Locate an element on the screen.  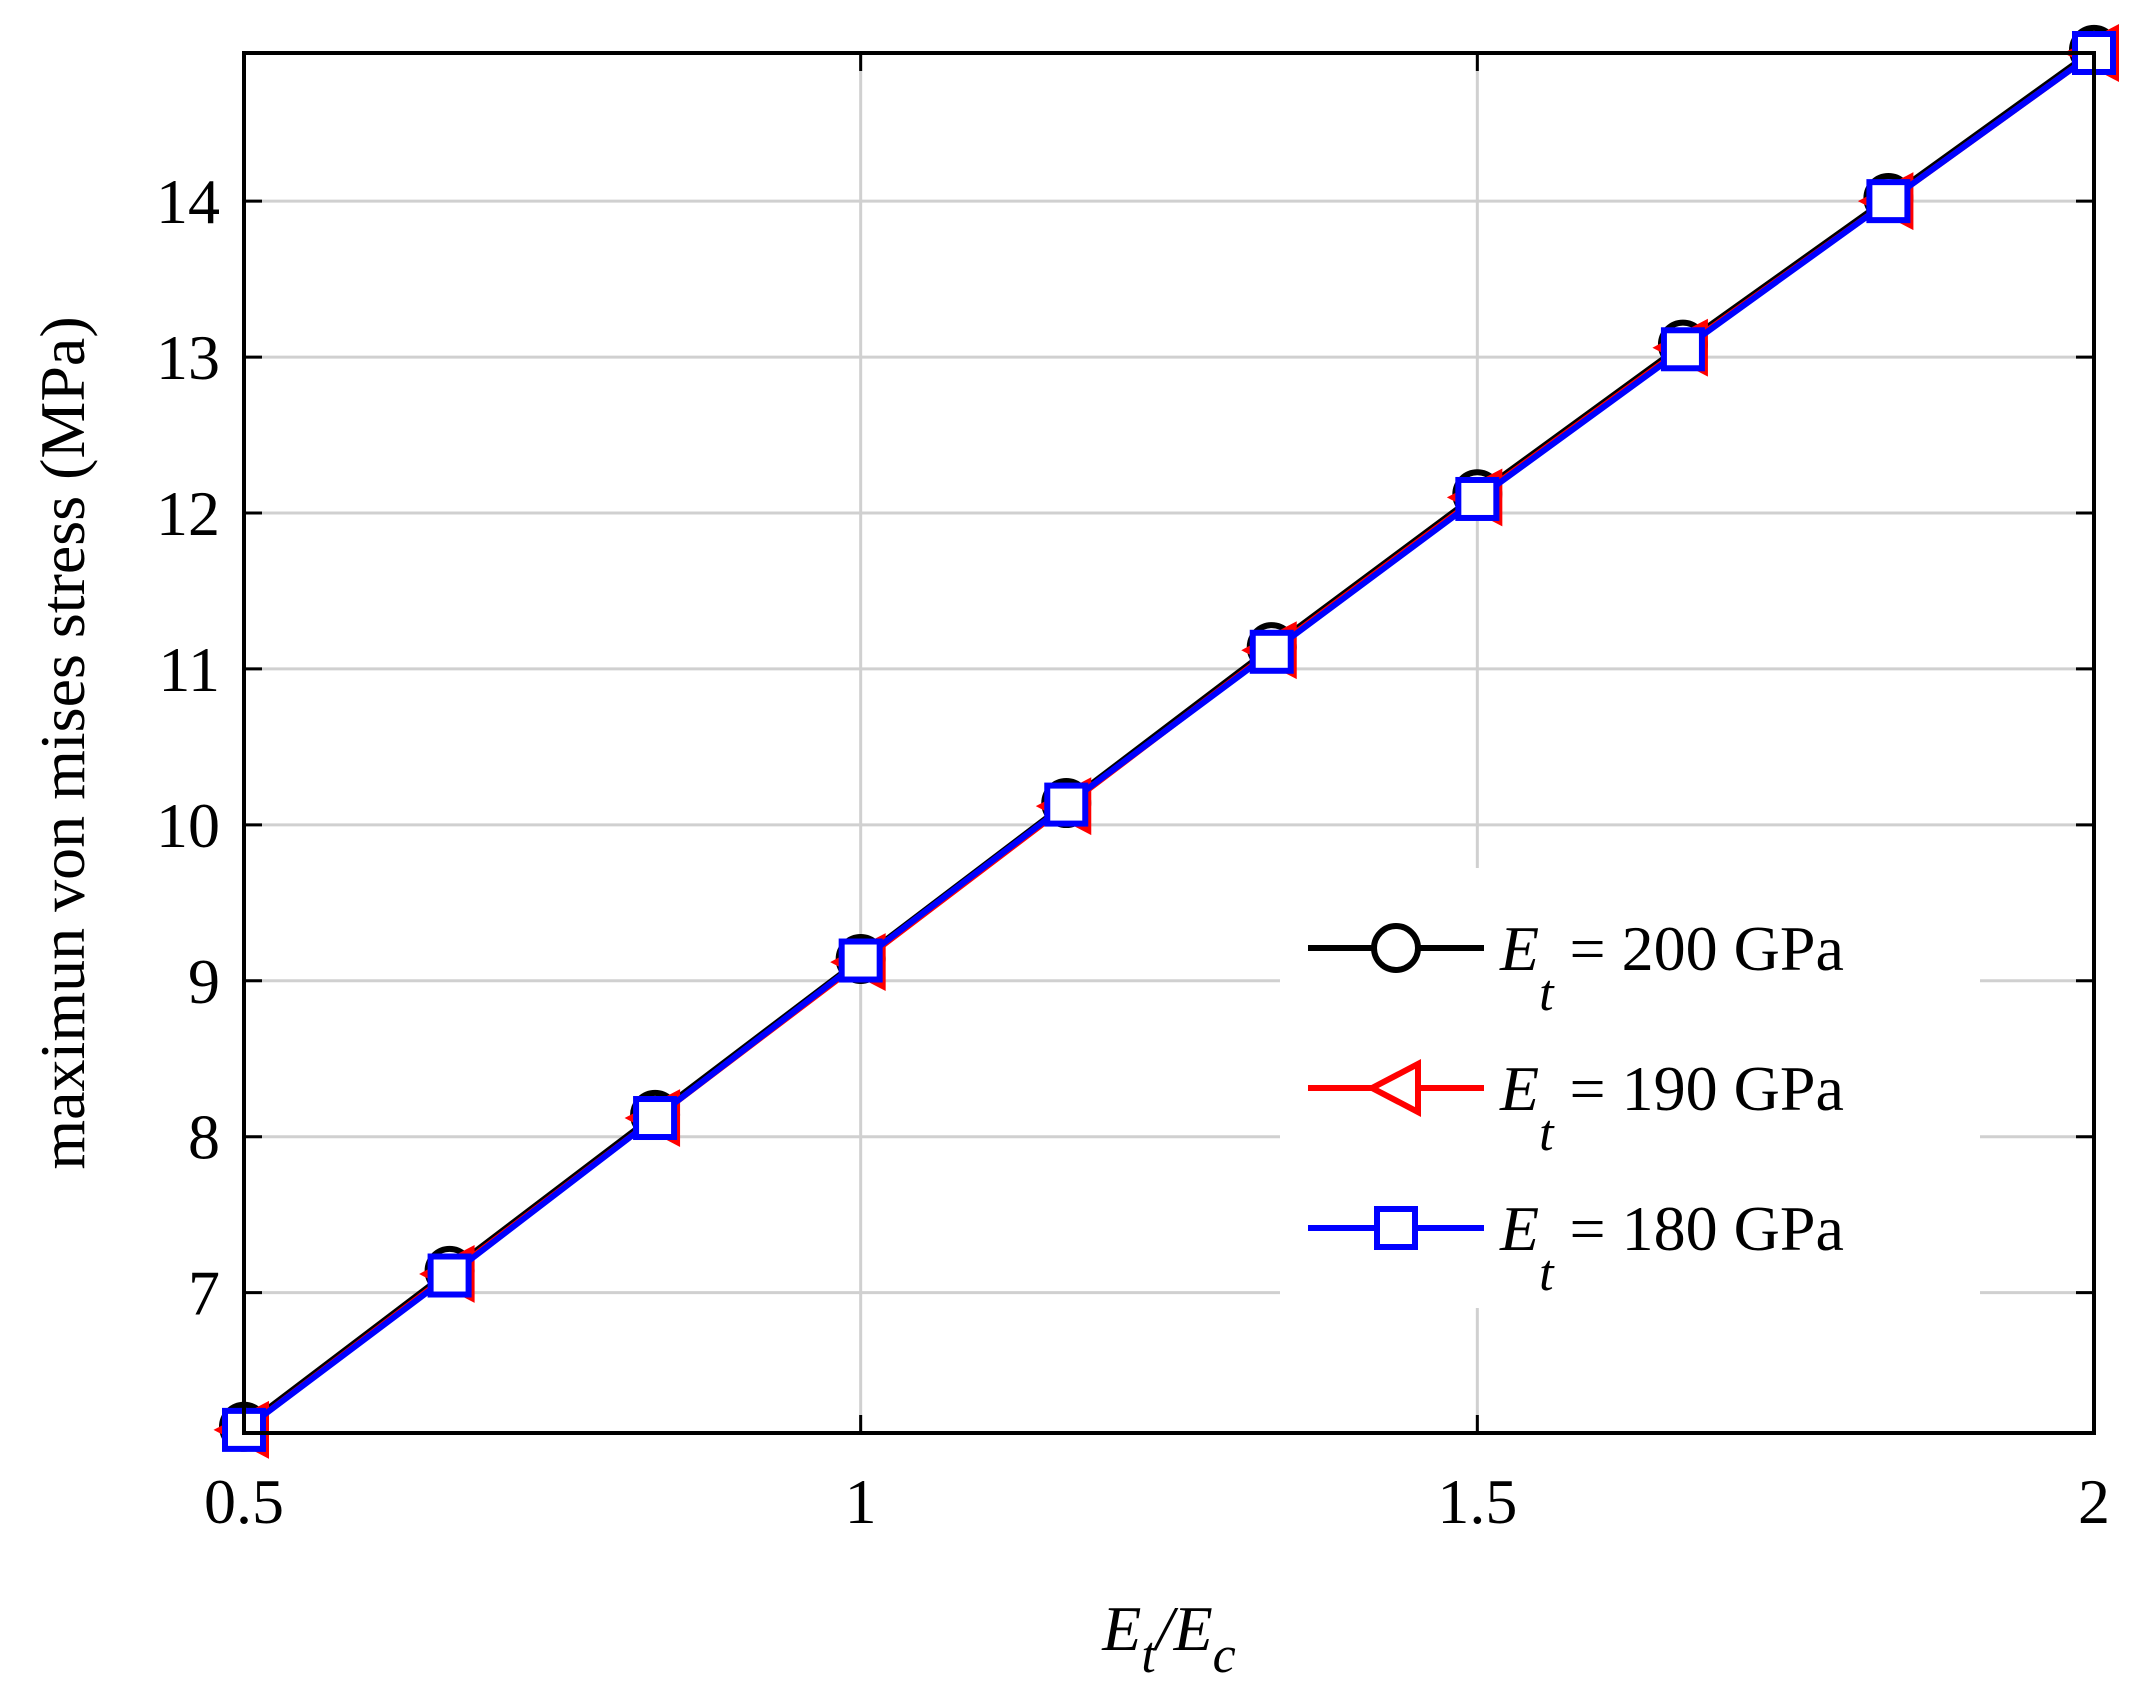
legend-label: Et = 200 GPa is located at coordinates (1671, 967).